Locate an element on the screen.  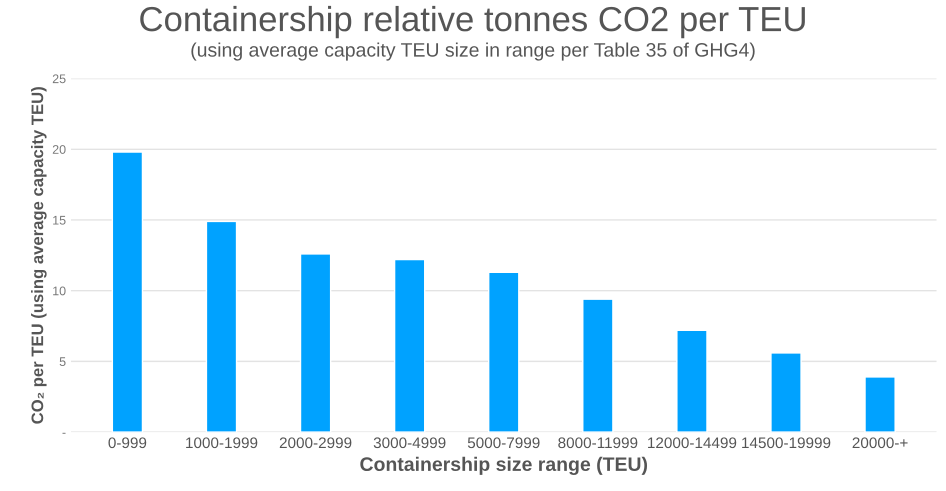
x-tick-label: 8000-11999 is located at coordinates (598, 442).